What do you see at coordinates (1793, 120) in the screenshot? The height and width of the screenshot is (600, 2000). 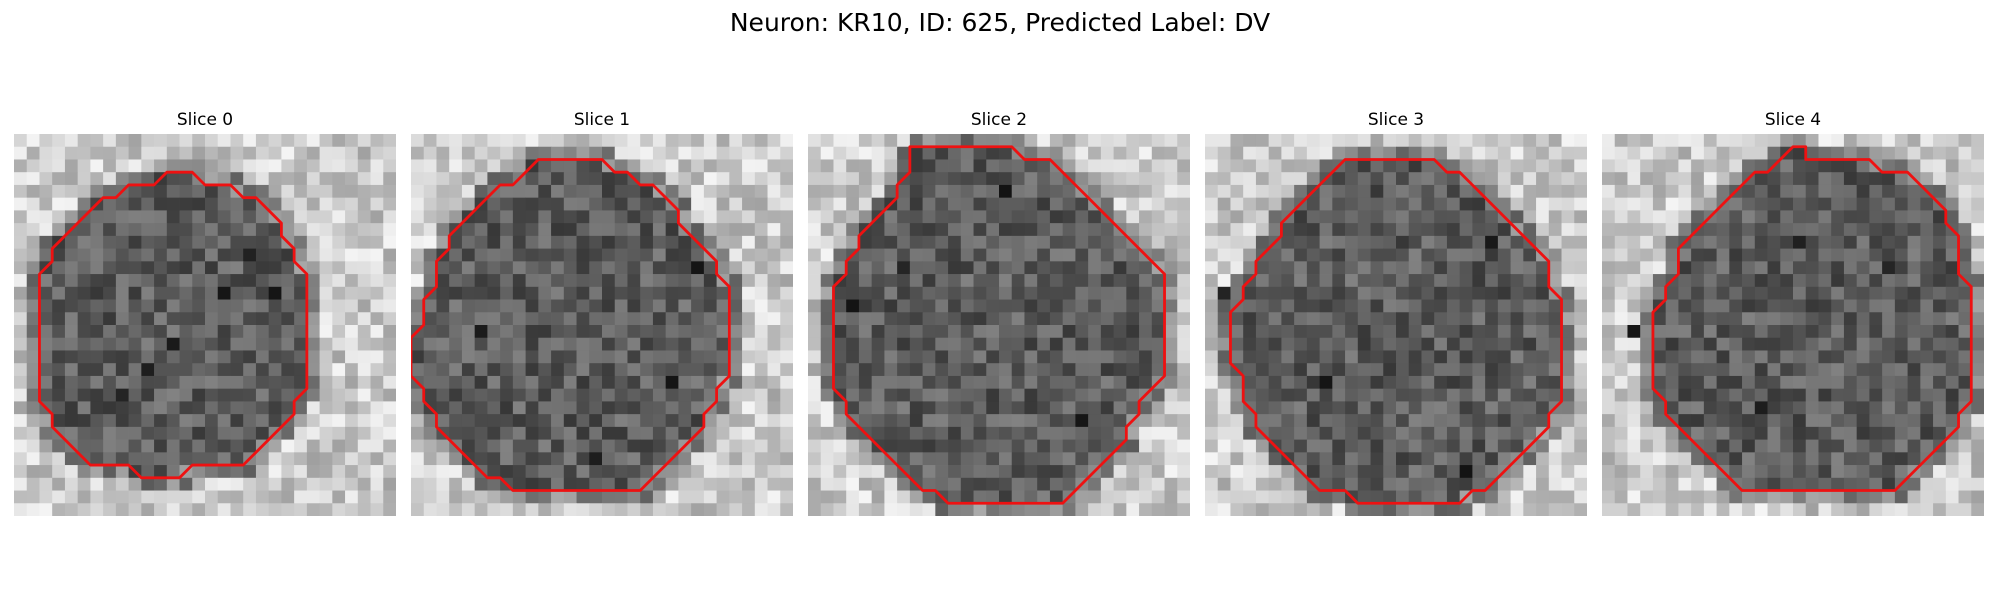 I see `slice-title-4: Slice 4` at bounding box center [1793, 120].